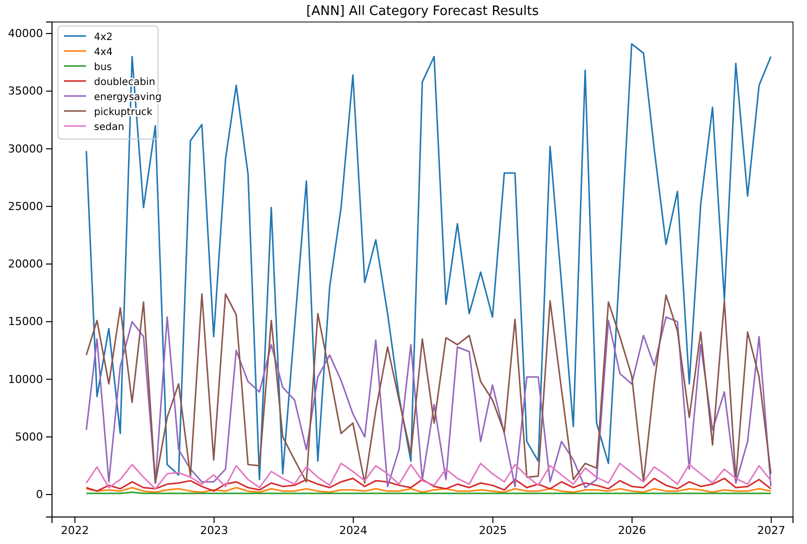 This screenshot has height=544, width=807. What do you see at coordinates (25, 321) in the screenshot?
I see `y-tick-label: 15000` at bounding box center [25, 321].